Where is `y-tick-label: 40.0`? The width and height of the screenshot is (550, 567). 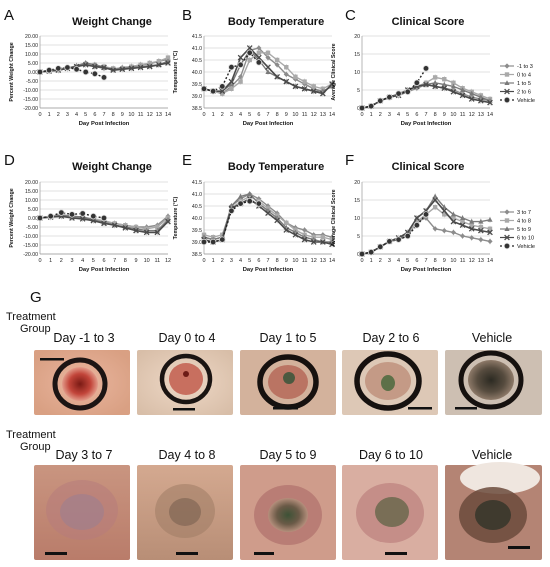 y-tick-label: 40.0 is located at coordinates (197, 73).